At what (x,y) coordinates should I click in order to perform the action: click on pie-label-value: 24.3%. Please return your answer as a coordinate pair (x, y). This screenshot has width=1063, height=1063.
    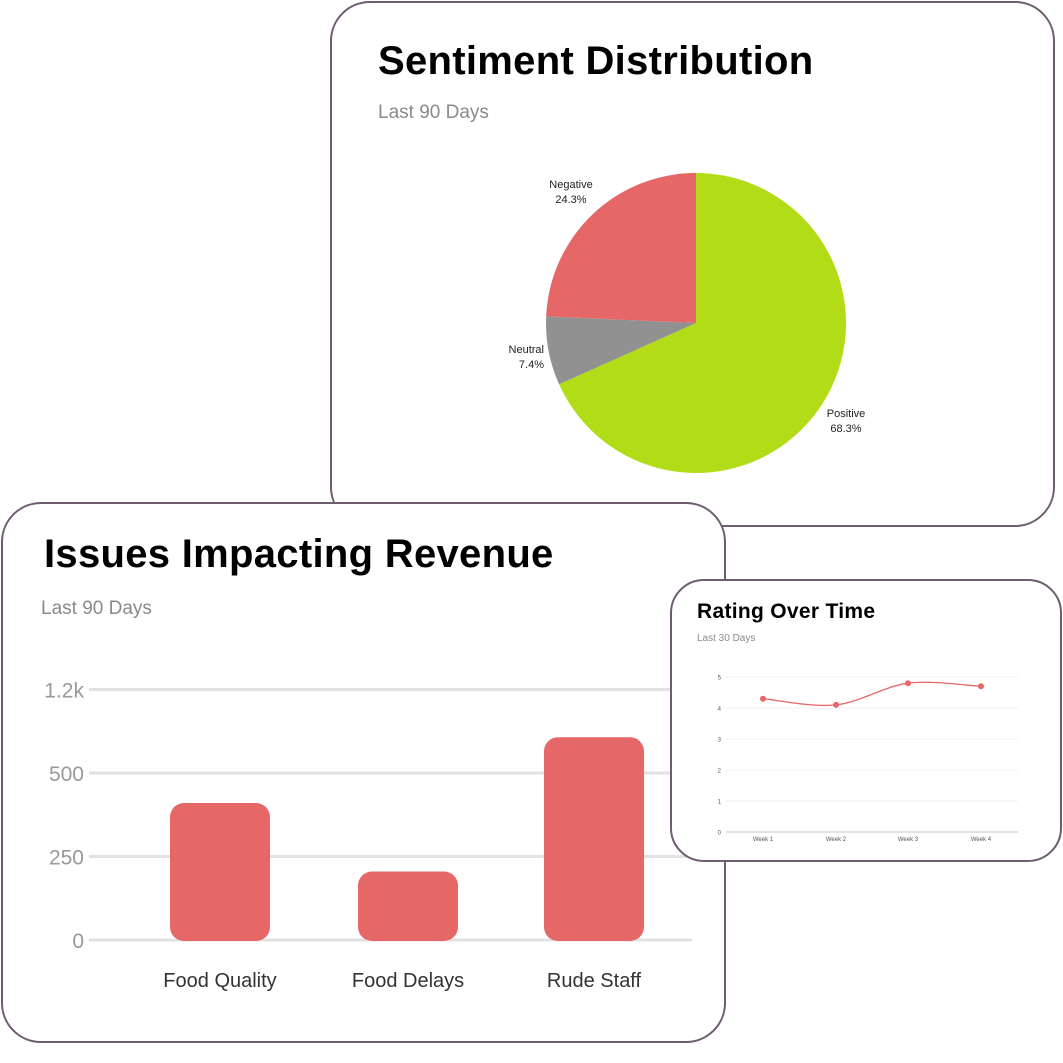
    Looking at the image, I should click on (570, 200).